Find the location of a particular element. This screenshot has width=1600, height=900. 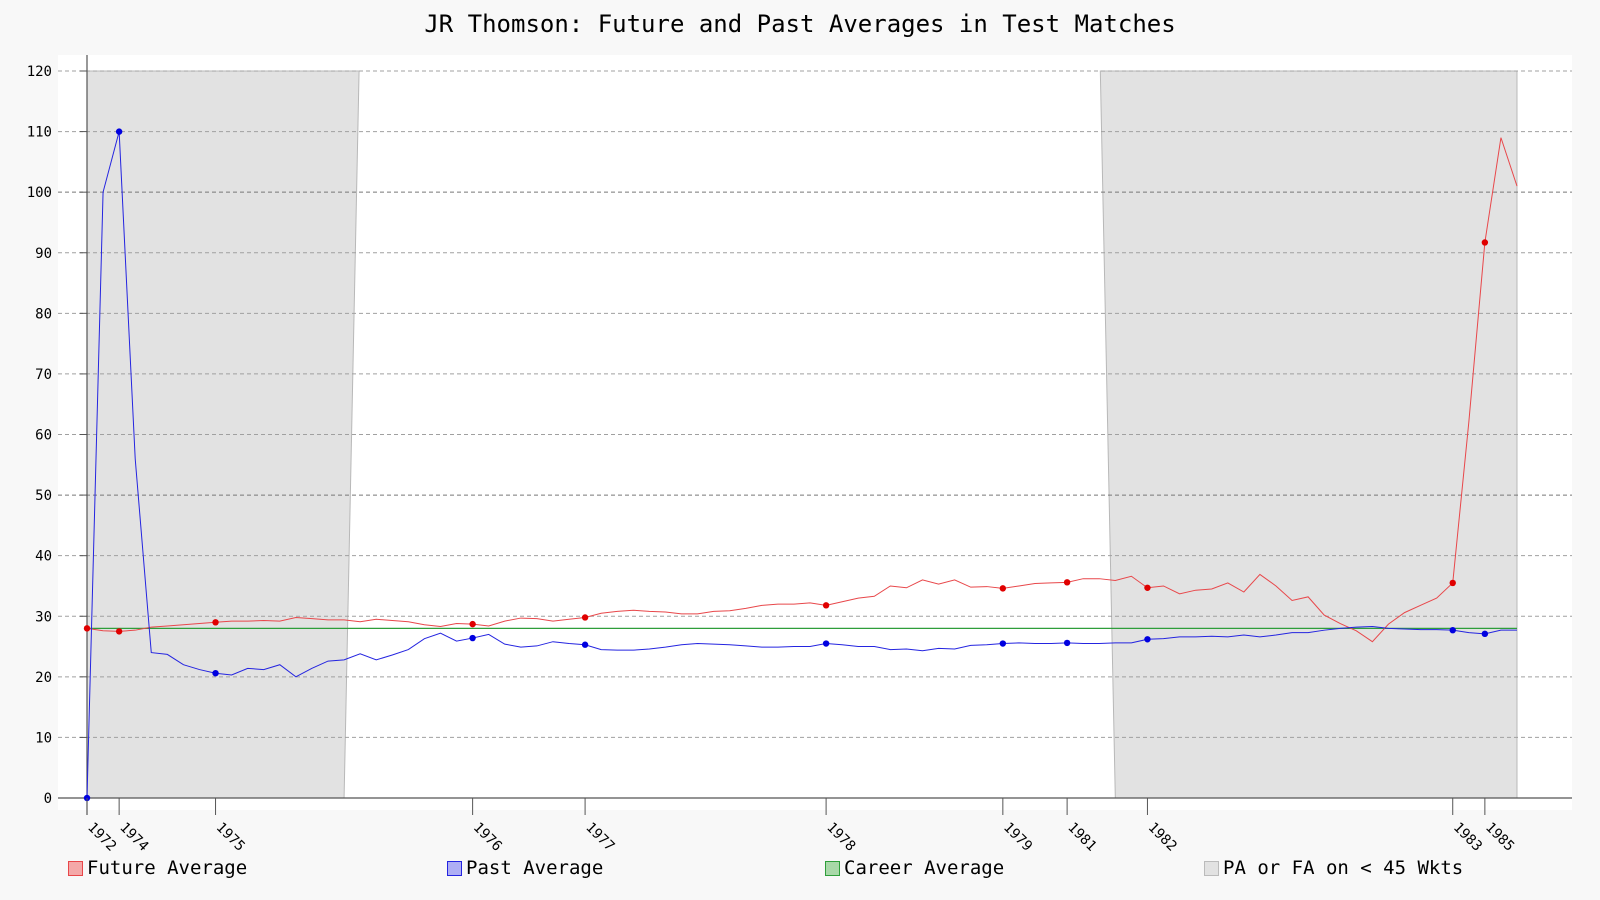

y-tick-label: 90 is located at coordinates (43, 254).